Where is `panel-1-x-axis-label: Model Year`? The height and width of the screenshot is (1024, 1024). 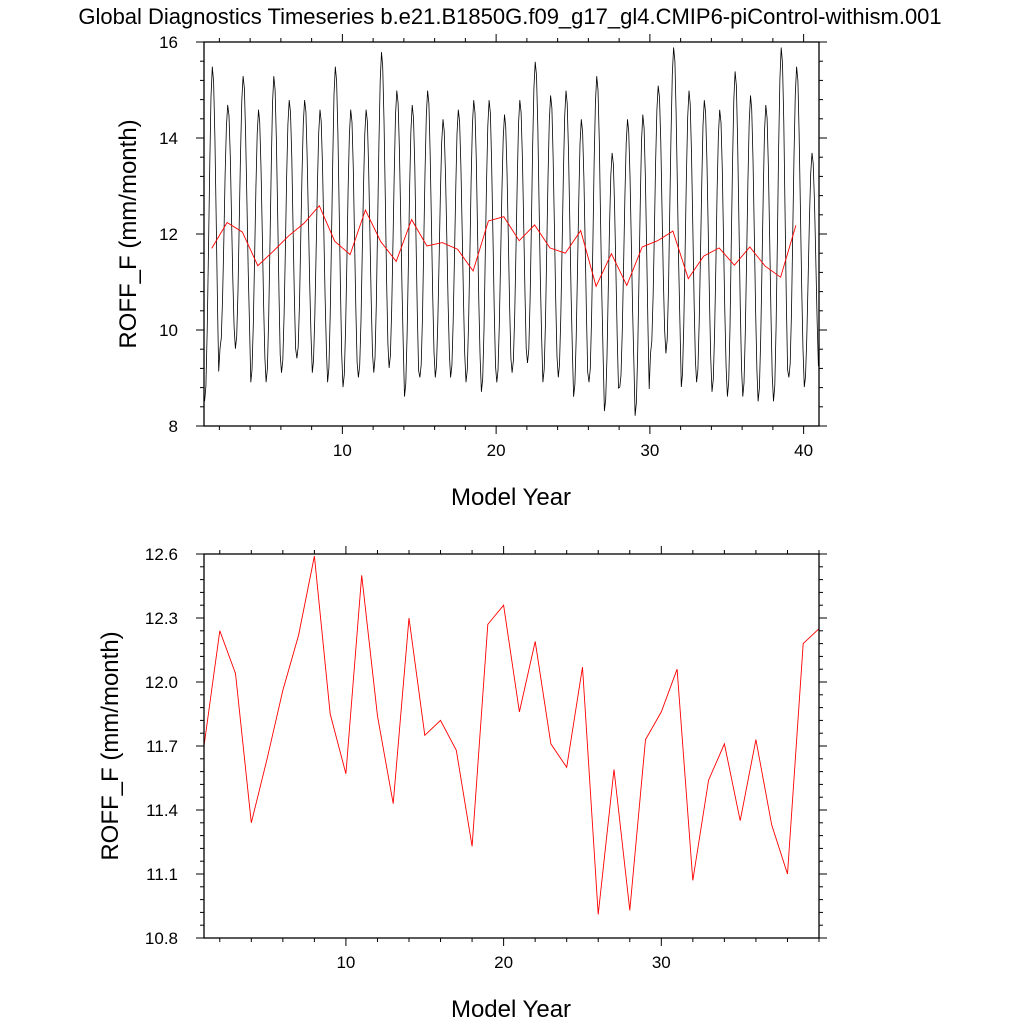
panel-1-x-axis-label: Model Year is located at coordinates (511, 497).